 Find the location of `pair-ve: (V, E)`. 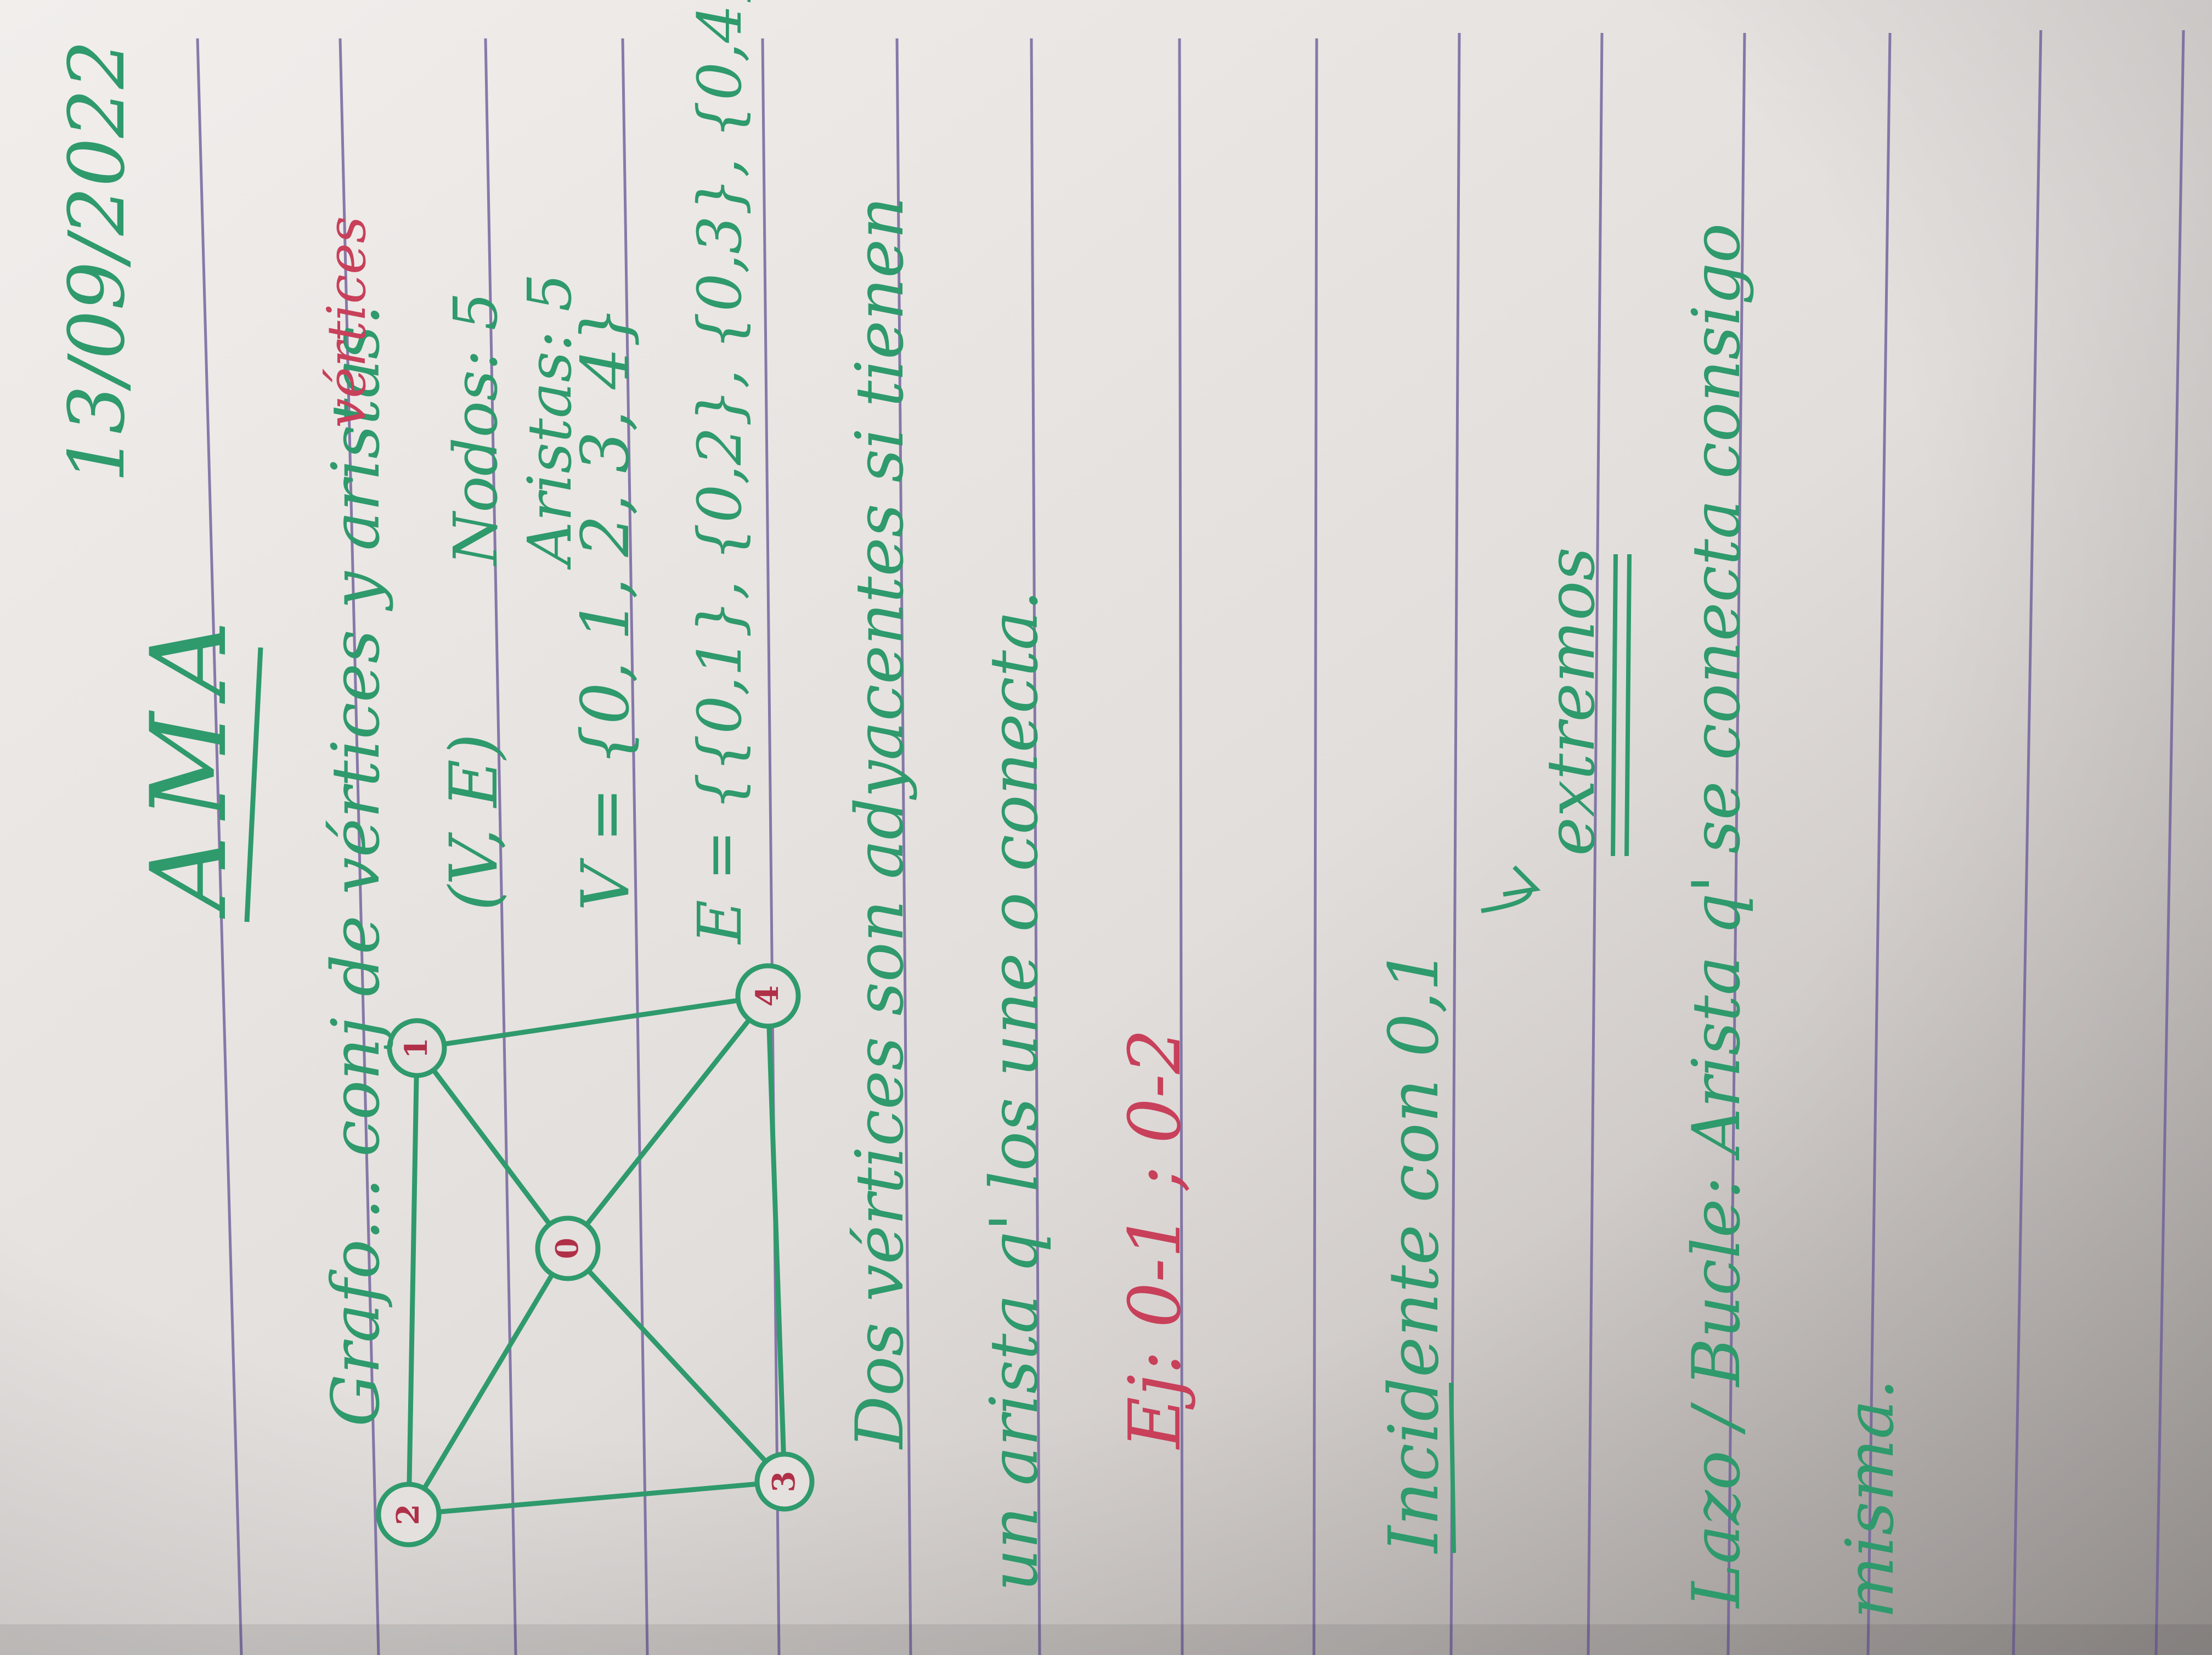

pair-ve: (V, E) is located at coordinates (474, 823).